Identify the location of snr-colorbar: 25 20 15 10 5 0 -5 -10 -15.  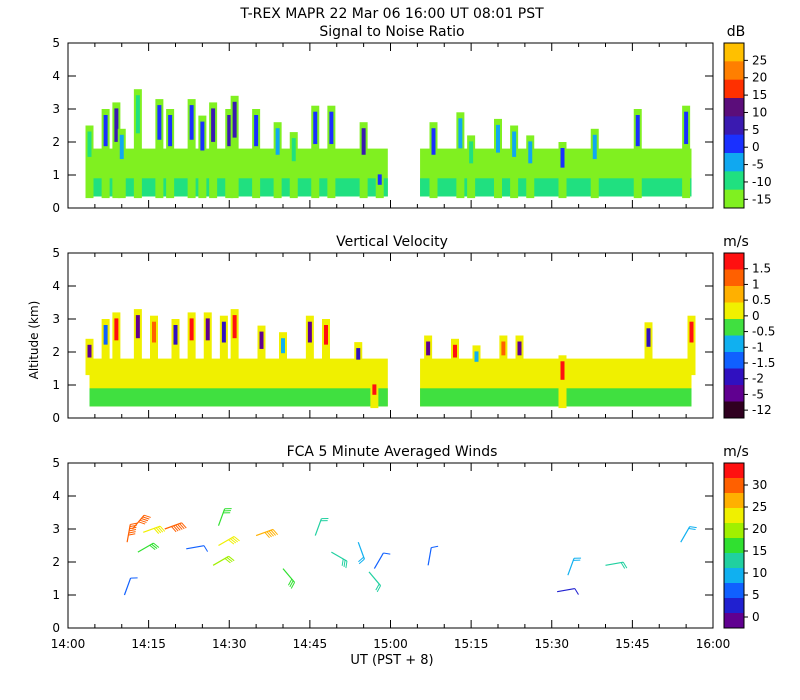
(747, 125).